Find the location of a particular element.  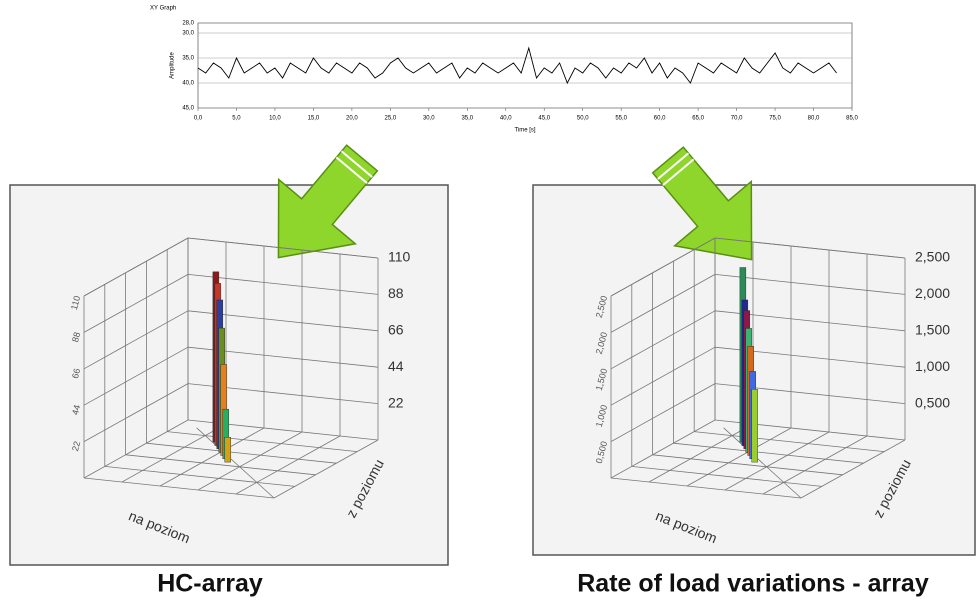

z-tick-label: 88 is located at coordinates (396, 293).